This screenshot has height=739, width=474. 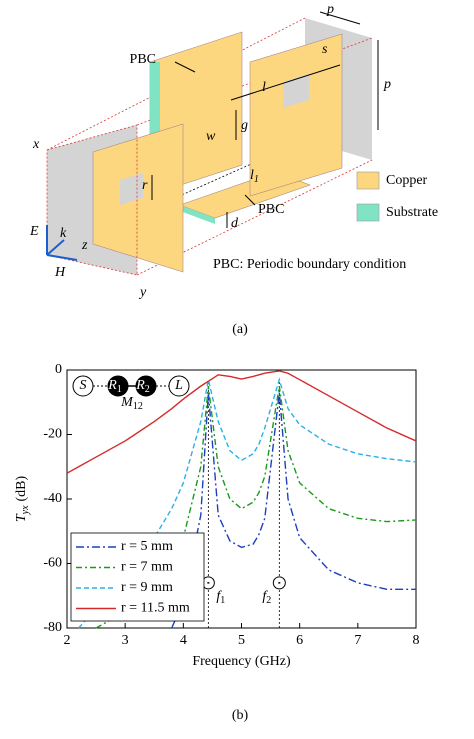 What do you see at coordinates (142, 292) in the screenshot?
I see `label: y` at bounding box center [142, 292].